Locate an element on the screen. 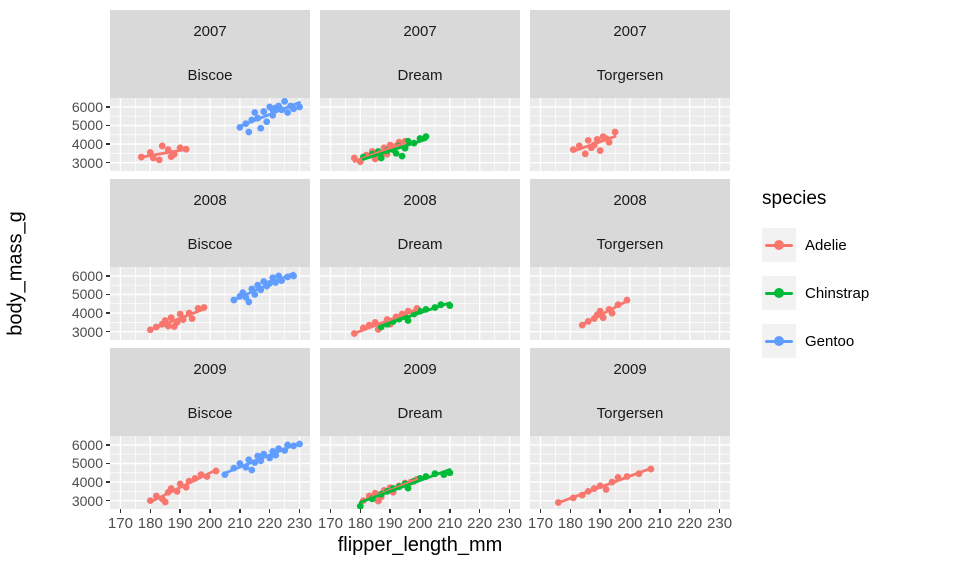 This screenshot has width=960, height=576. legend-items: Adelie Chinstrap Gentoo is located at coordinates (815, 293).